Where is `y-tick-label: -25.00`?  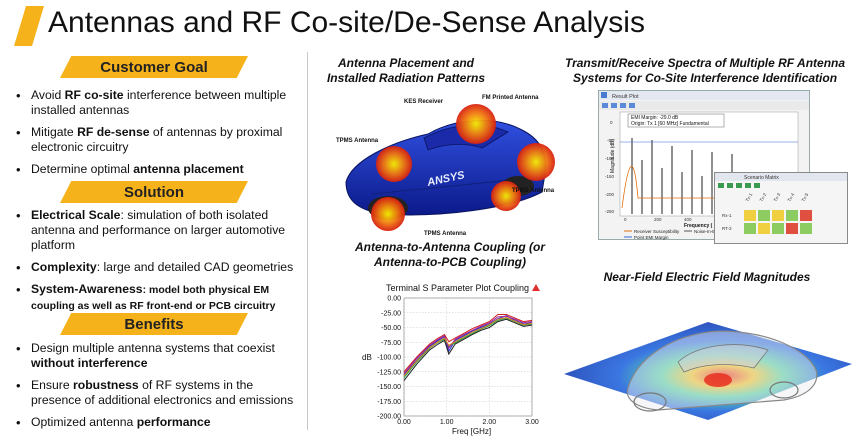 y-tick-label: -25.00 is located at coordinates (391, 313).